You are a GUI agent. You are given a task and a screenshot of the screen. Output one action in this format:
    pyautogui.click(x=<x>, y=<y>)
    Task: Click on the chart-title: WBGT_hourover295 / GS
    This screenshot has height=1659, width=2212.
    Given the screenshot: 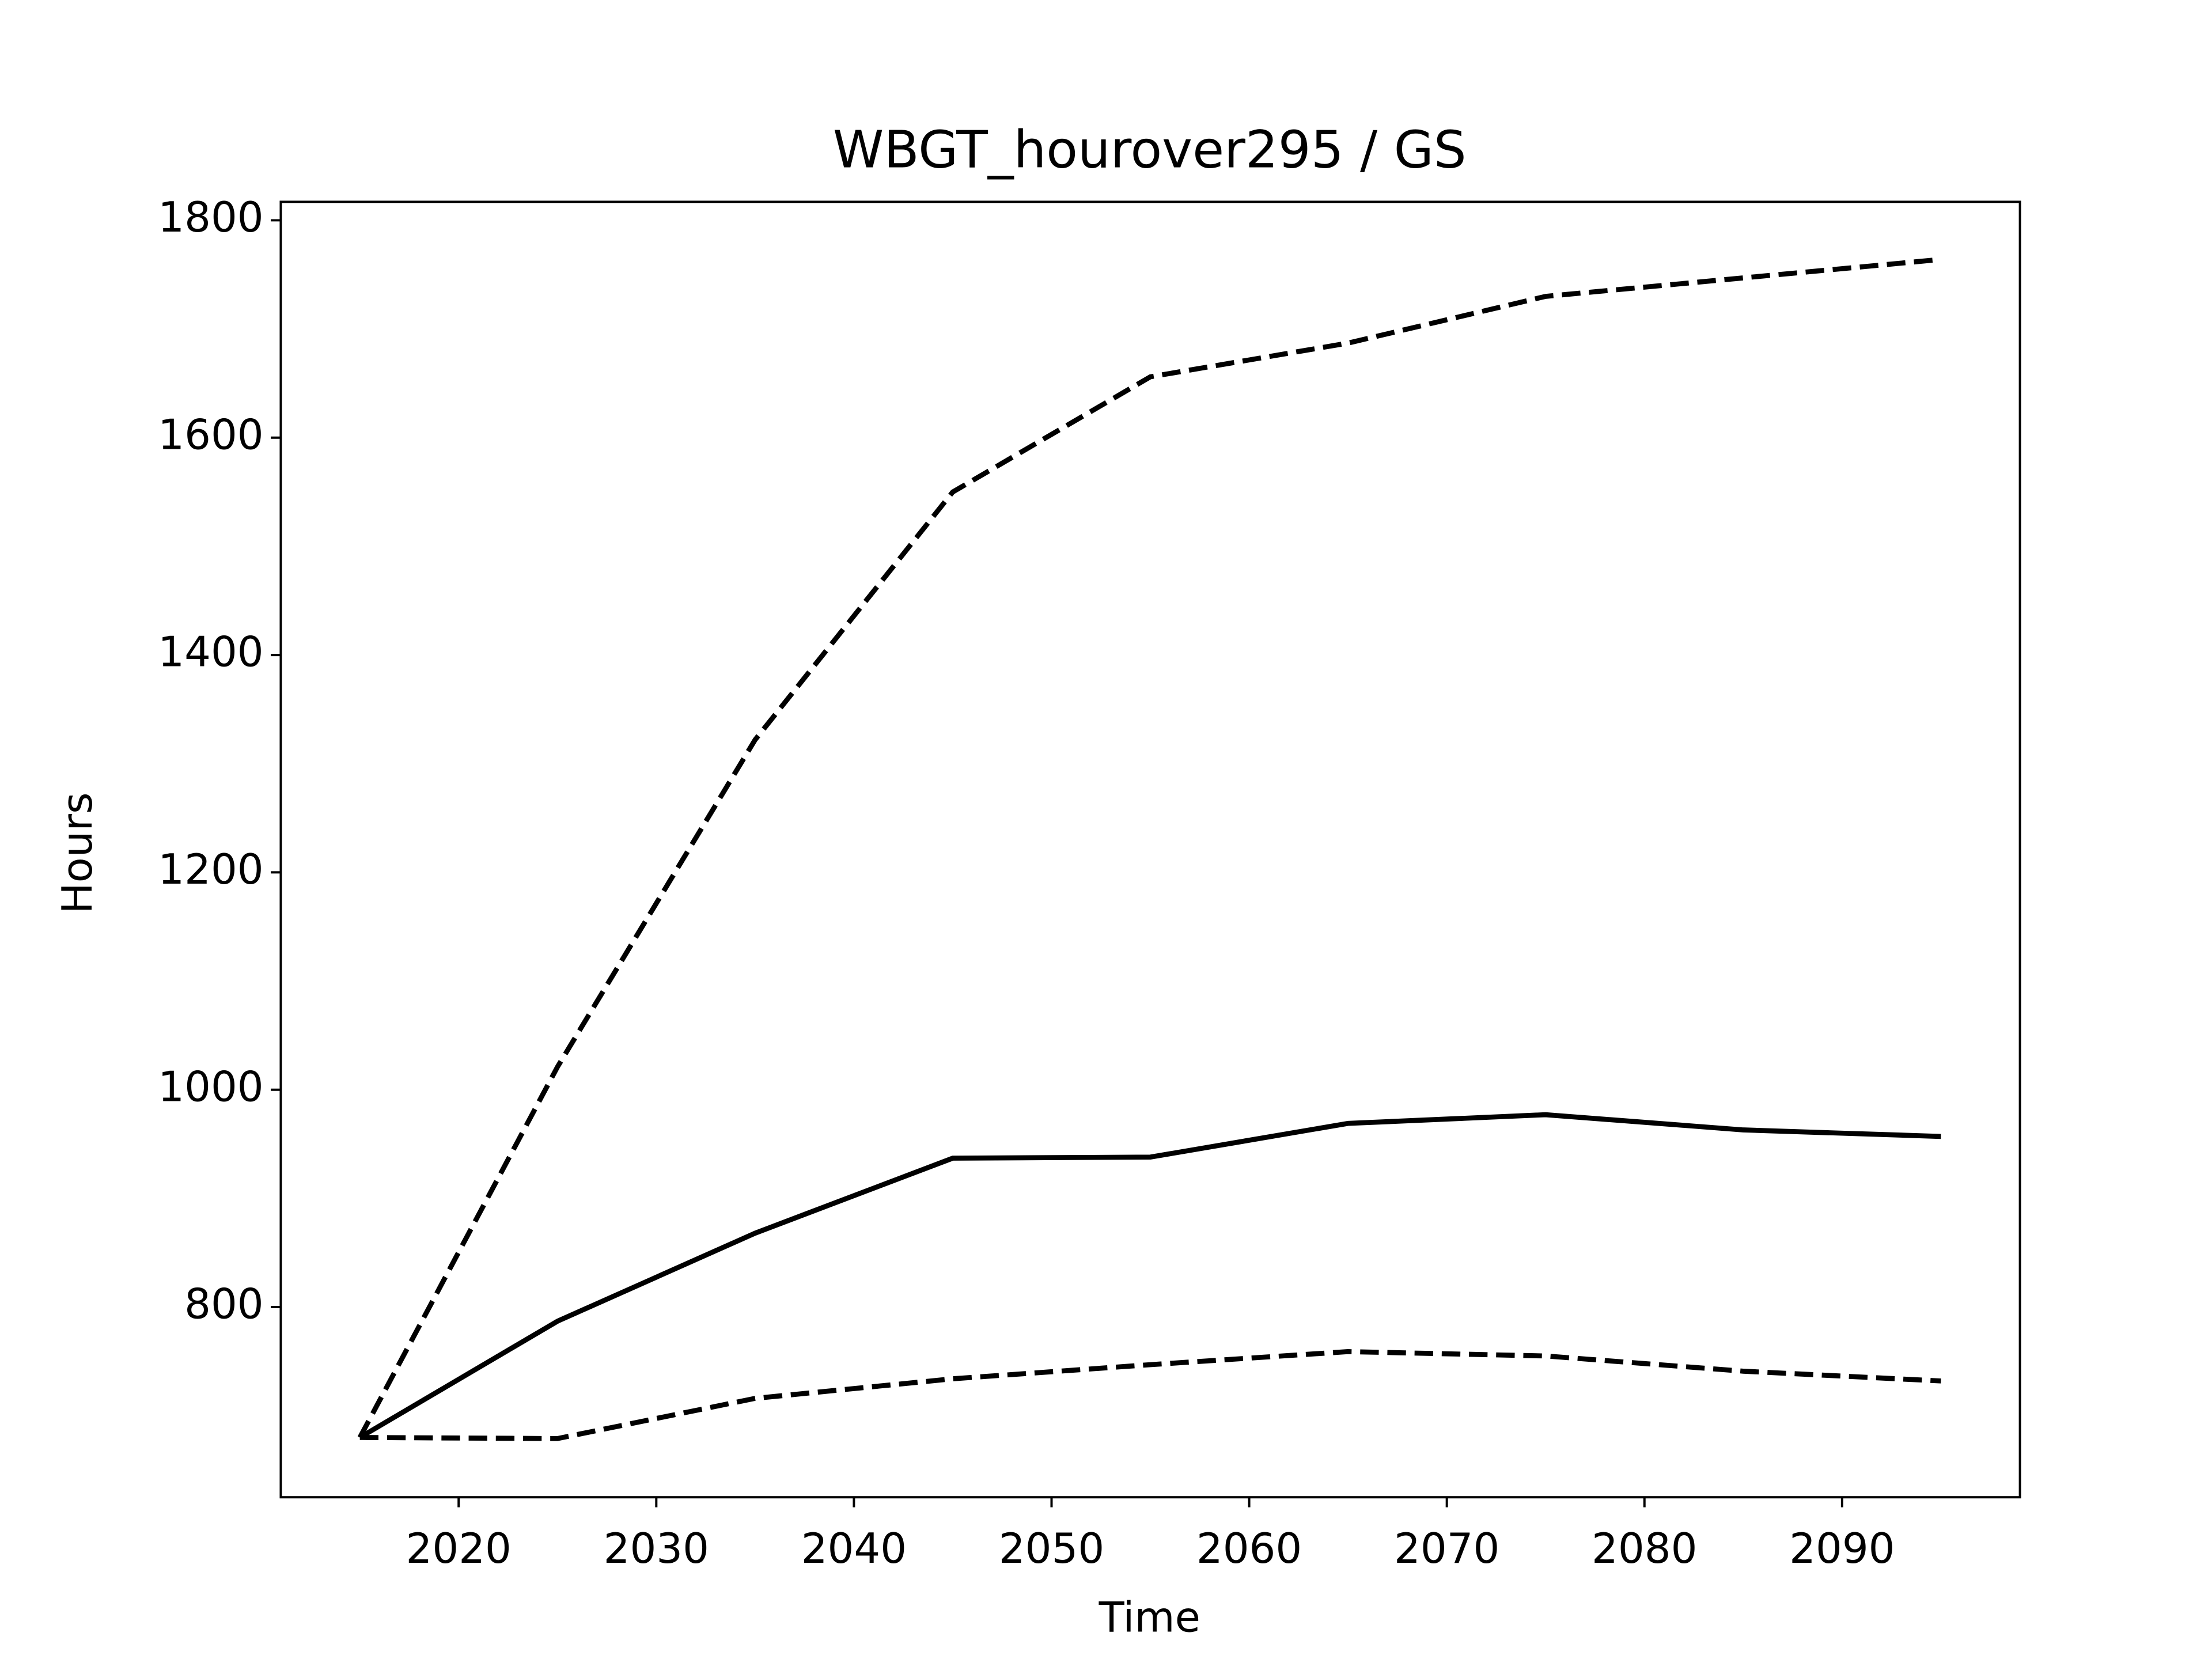 What is the action you would take?
    pyautogui.click(x=1150, y=150)
    